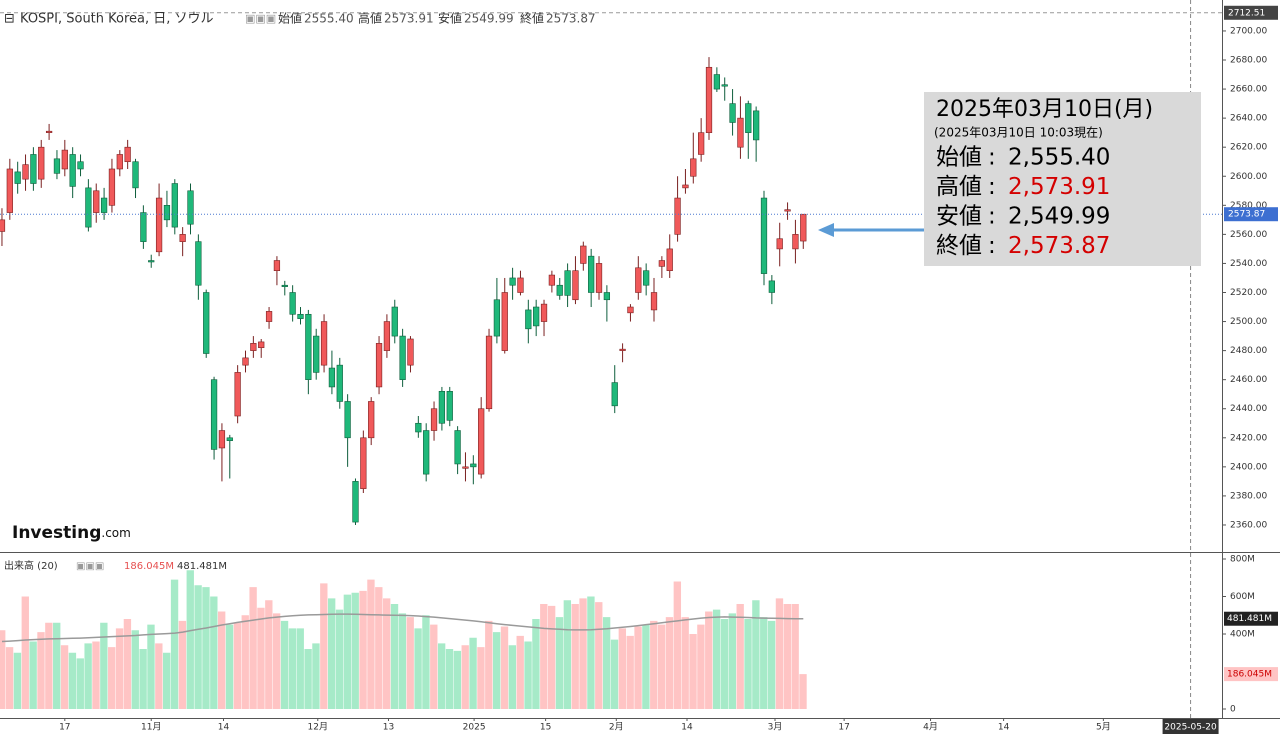 This screenshot has width=1280, height=738. I want to click on y-tick-label: 2400.00, so click(1248, 467).